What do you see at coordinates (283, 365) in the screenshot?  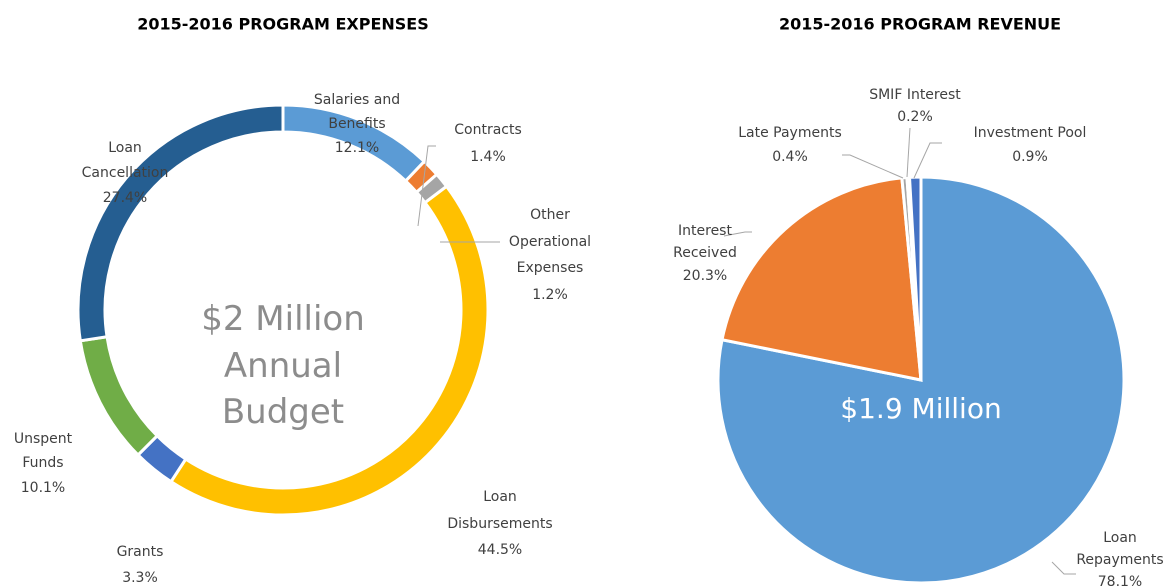 I see `center-label: $2 Million Annual Budget` at bounding box center [283, 365].